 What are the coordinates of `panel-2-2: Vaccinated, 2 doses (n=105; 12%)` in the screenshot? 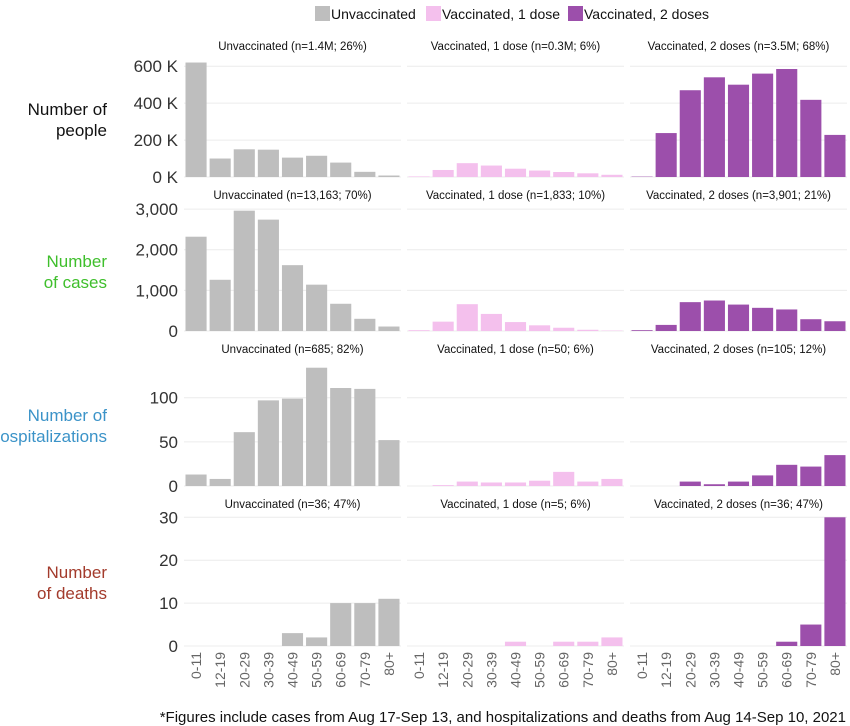 It's located at (738, 415).